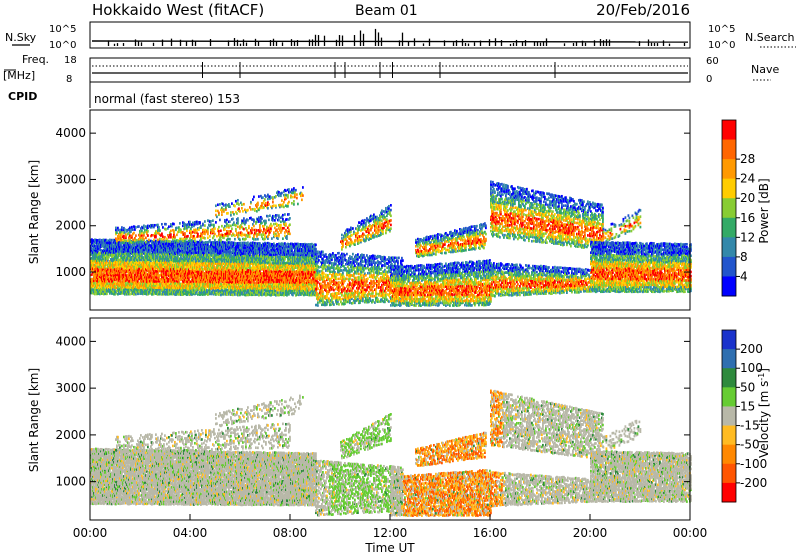  Describe the element at coordinates (70, 60) in the screenshot. I see `freq-tick-top: 18` at that location.